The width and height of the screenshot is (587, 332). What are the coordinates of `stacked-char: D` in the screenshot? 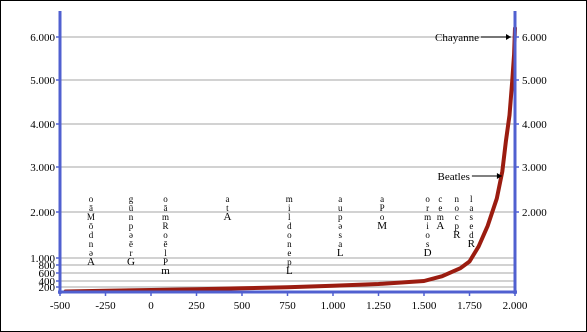 It's located at (428, 253).